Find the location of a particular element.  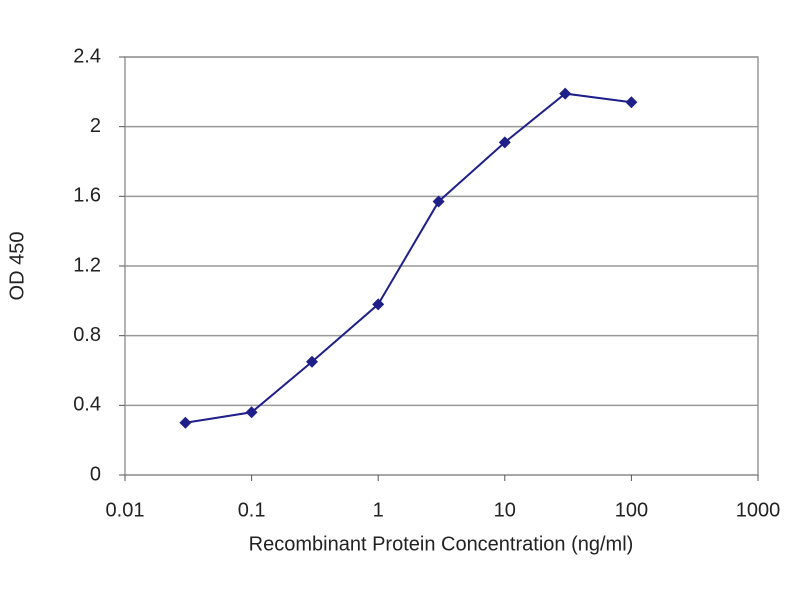

y-tick-label: 2 is located at coordinates (95, 126).